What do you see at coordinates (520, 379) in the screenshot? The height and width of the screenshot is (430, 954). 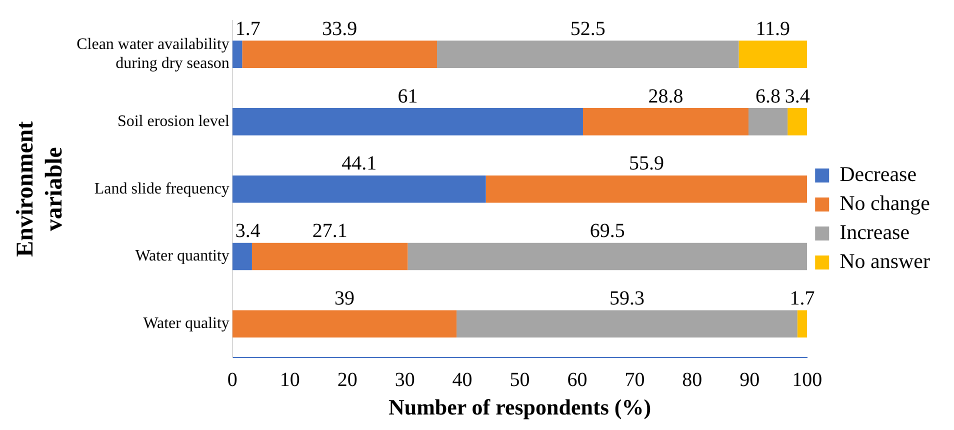 I see `x-tick-label: 50` at bounding box center [520, 379].